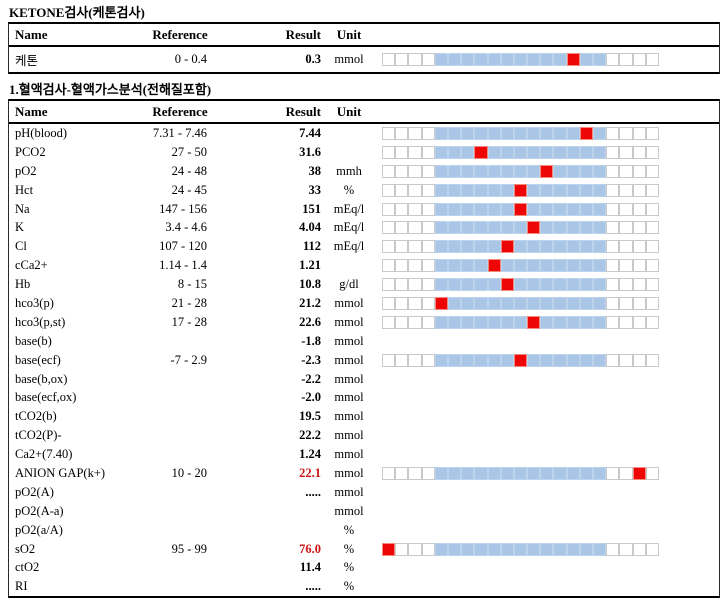 Image resolution: width=728 pixels, height=598 pixels. I want to click on lab-row: pH(blood) 7.31 - 7.46 7.44, so click(364, 133).